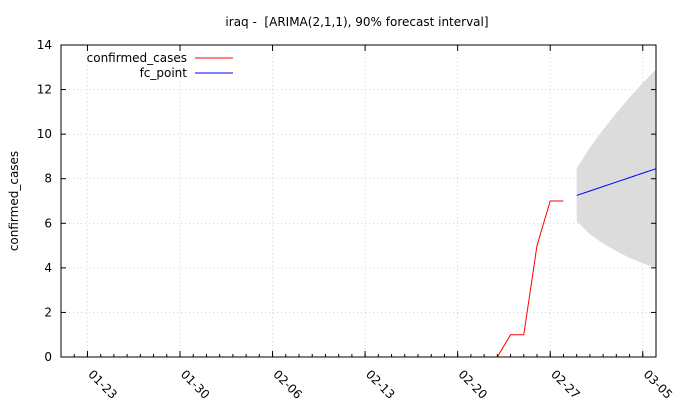 The height and width of the screenshot is (400, 680). What do you see at coordinates (616, 182) in the screenshot?
I see `fc_point-line` at bounding box center [616, 182].